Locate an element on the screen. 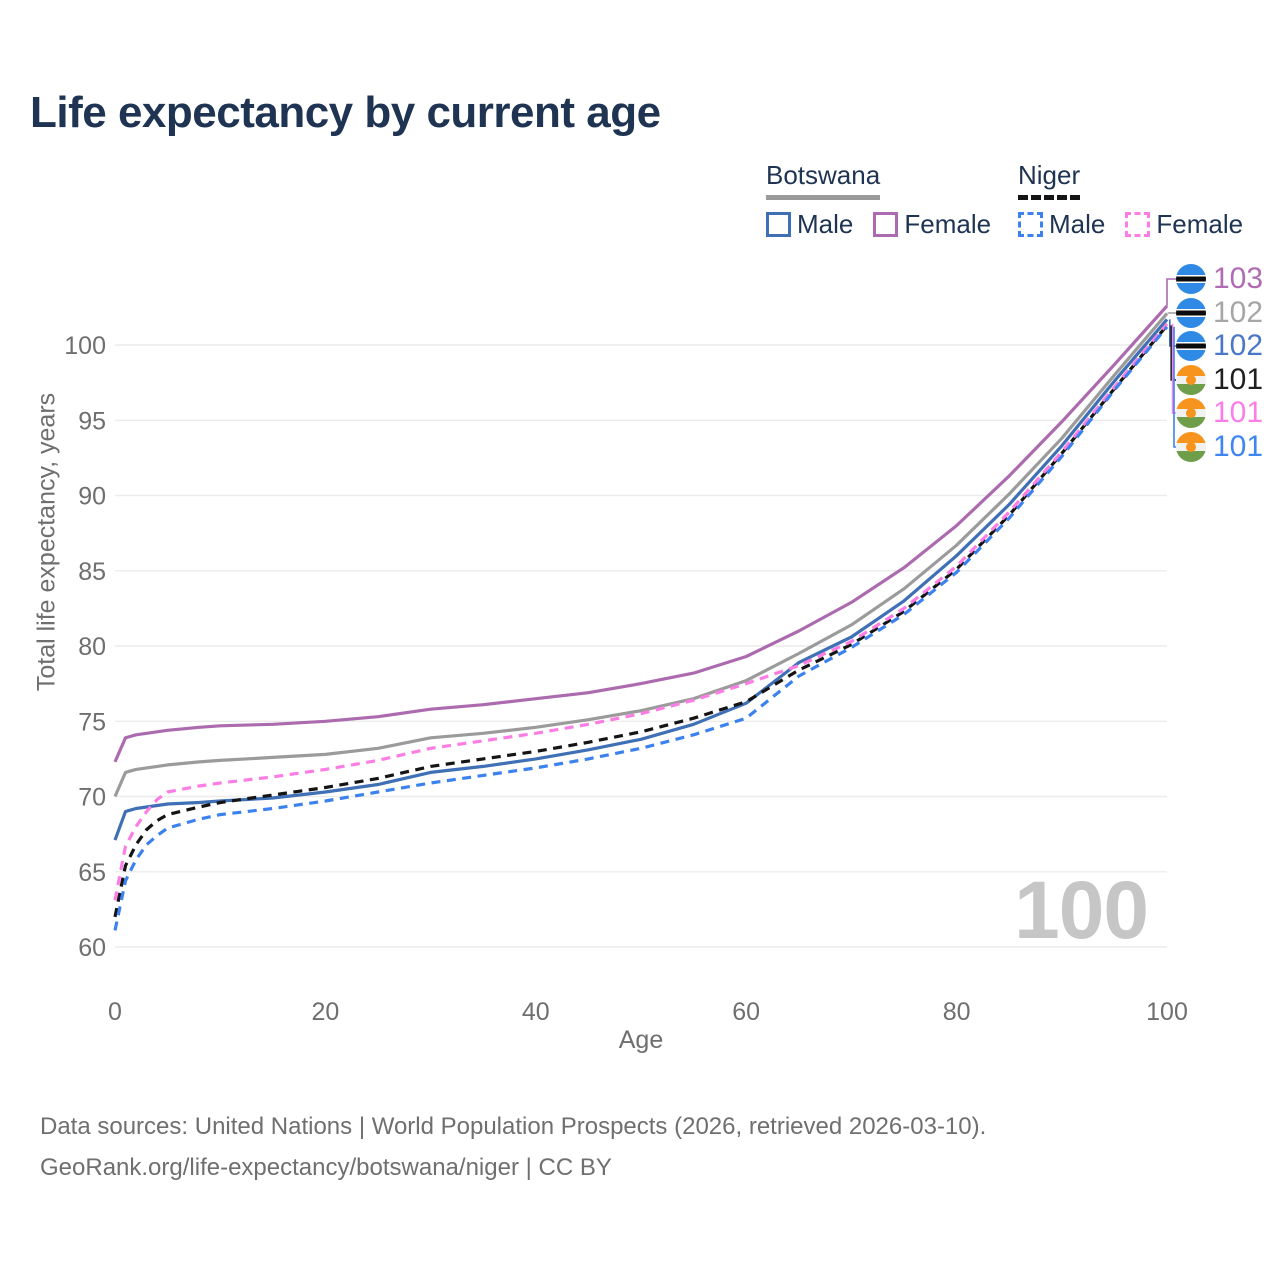 This screenshot has width=1280, height=1280. legend-country-niger: Niger is located at coordinates (1049, 180).